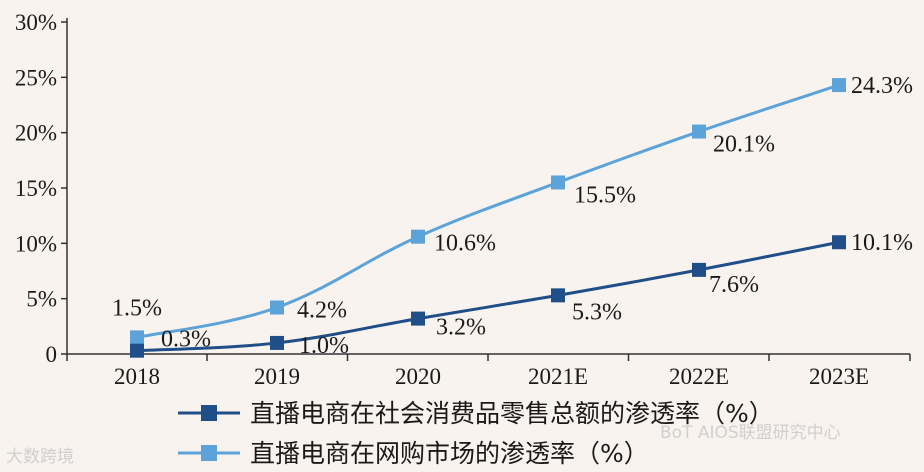  Describe the element at coordinates (36, 188) in the screenshot. I see `y-tick-label: 15%` at that location.